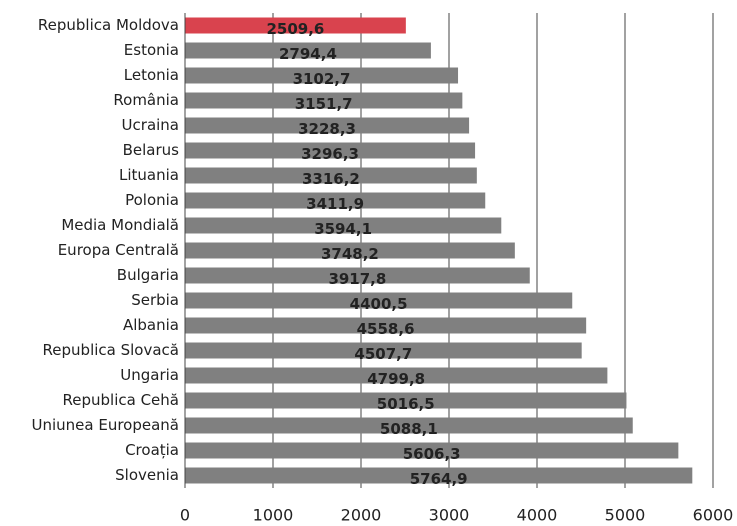  What do you see at coordinates (152, 450) in the screenshot?
I see `y-tick-label: Croația` at bounding box center [152, 450].